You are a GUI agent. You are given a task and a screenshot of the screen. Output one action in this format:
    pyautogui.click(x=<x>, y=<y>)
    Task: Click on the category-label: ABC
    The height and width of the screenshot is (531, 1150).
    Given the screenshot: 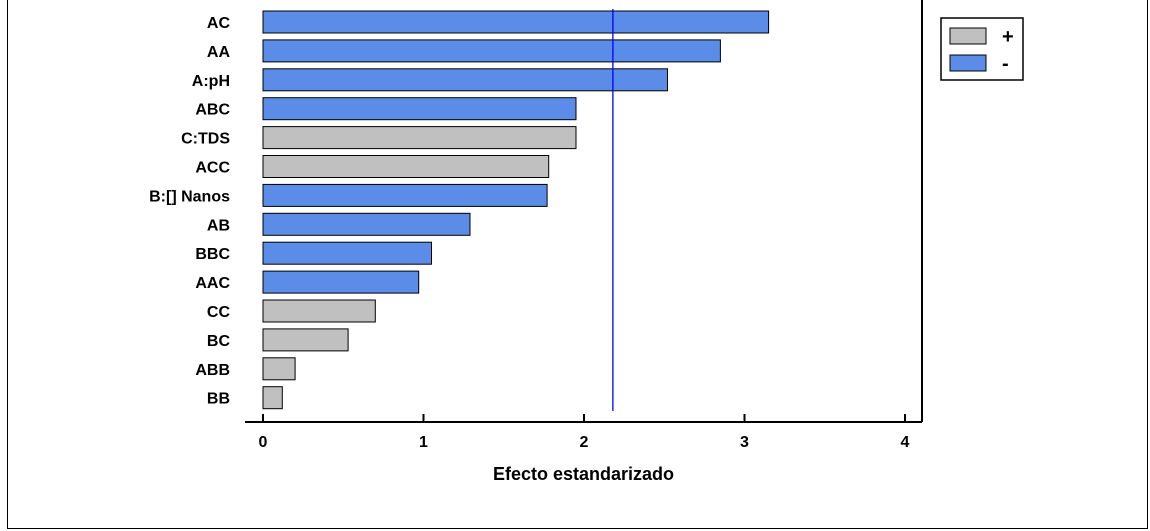 What is the action you would take?
    pyautogui.click(x=212, y=110)
    